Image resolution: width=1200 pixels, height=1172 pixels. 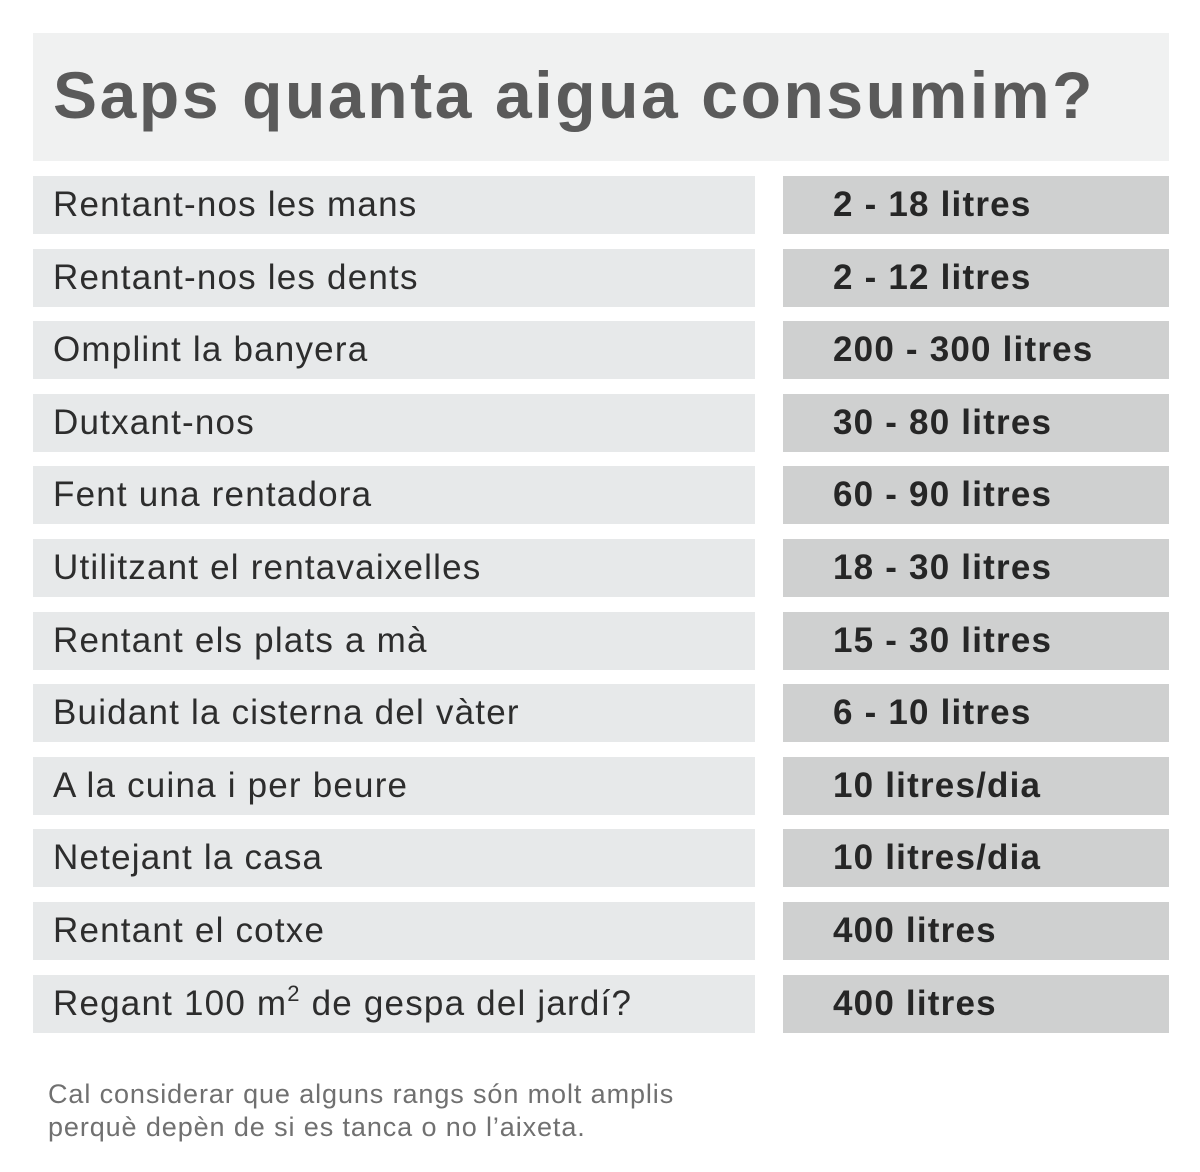 I want to click on amount-cell: 2 - 12 litres, so click(x=976, y=277).